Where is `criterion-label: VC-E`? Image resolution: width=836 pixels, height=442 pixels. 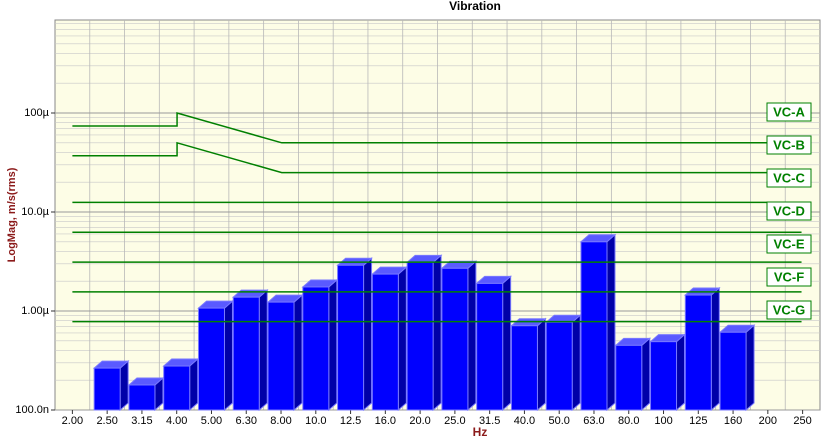 criterion-label: VC-E is located at coordinates (788, 243).